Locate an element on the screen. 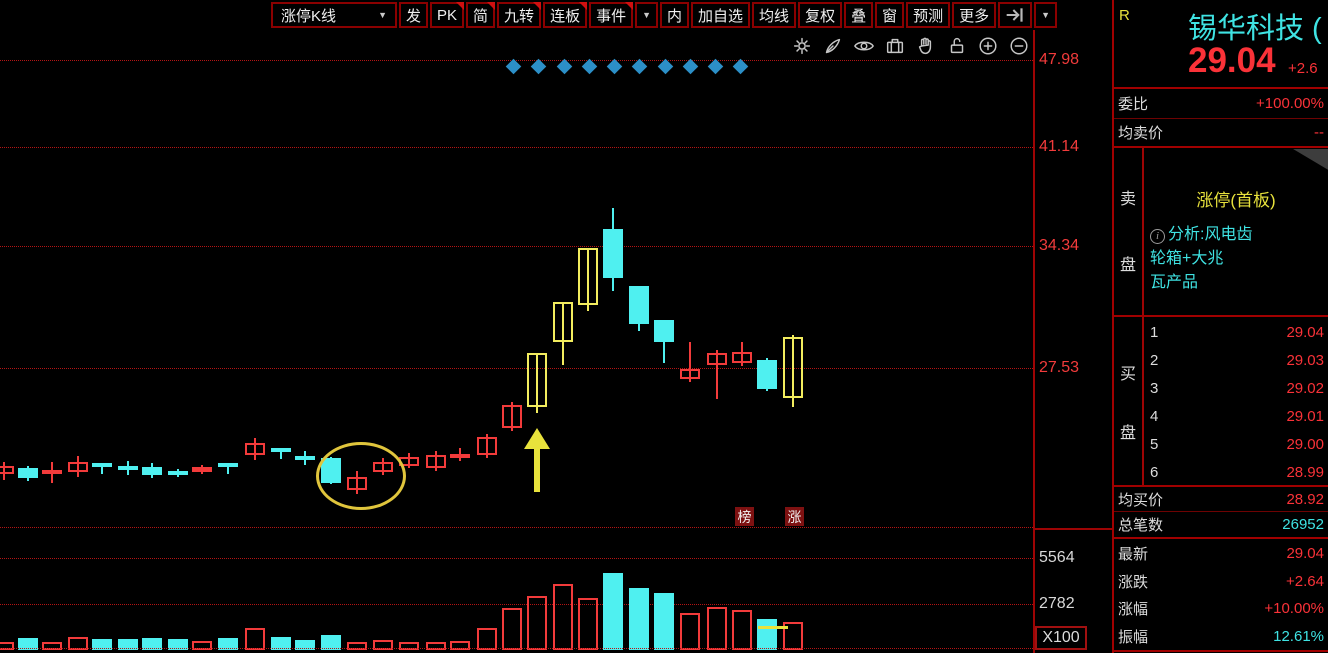  toolbar-button: 窗 is located at coordinates (890, 15).